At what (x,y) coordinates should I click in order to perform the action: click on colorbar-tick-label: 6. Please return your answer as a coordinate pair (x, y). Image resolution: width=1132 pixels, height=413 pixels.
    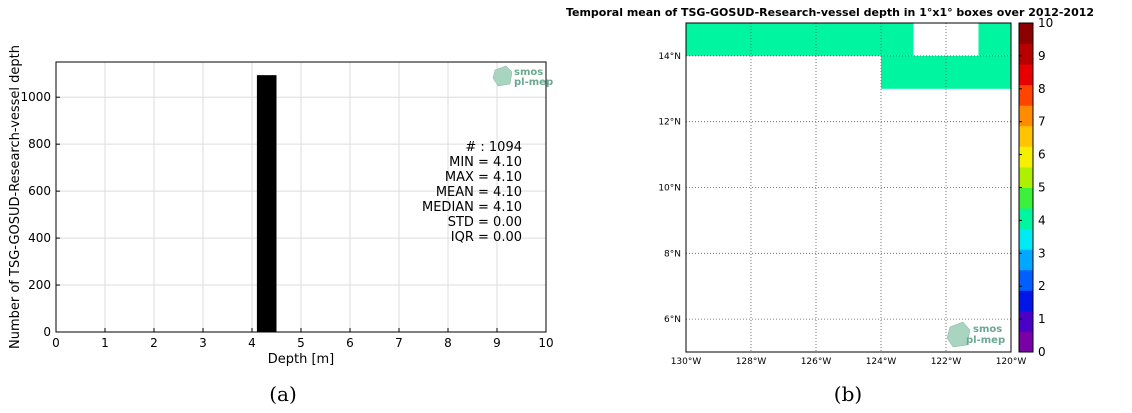
    Looking at the image, I should click on (1042, 155).